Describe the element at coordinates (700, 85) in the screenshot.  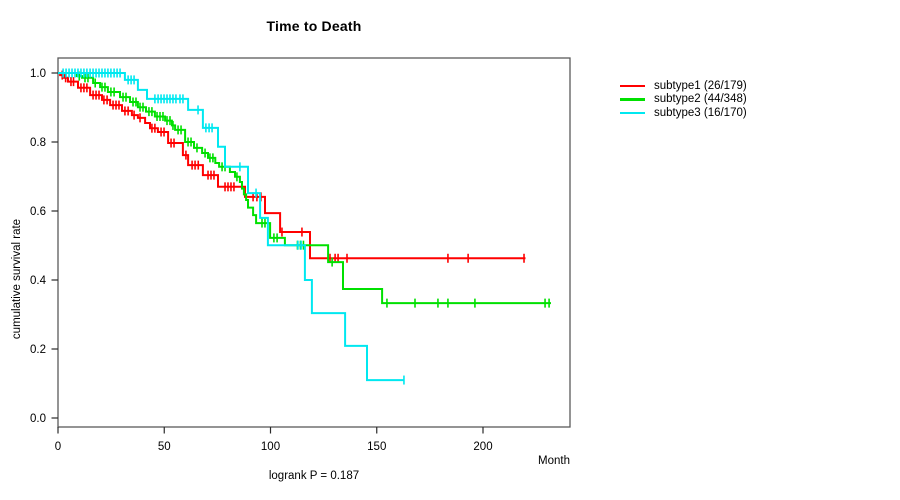
I see `legend-label: subtype1 (26/179)` at that location.